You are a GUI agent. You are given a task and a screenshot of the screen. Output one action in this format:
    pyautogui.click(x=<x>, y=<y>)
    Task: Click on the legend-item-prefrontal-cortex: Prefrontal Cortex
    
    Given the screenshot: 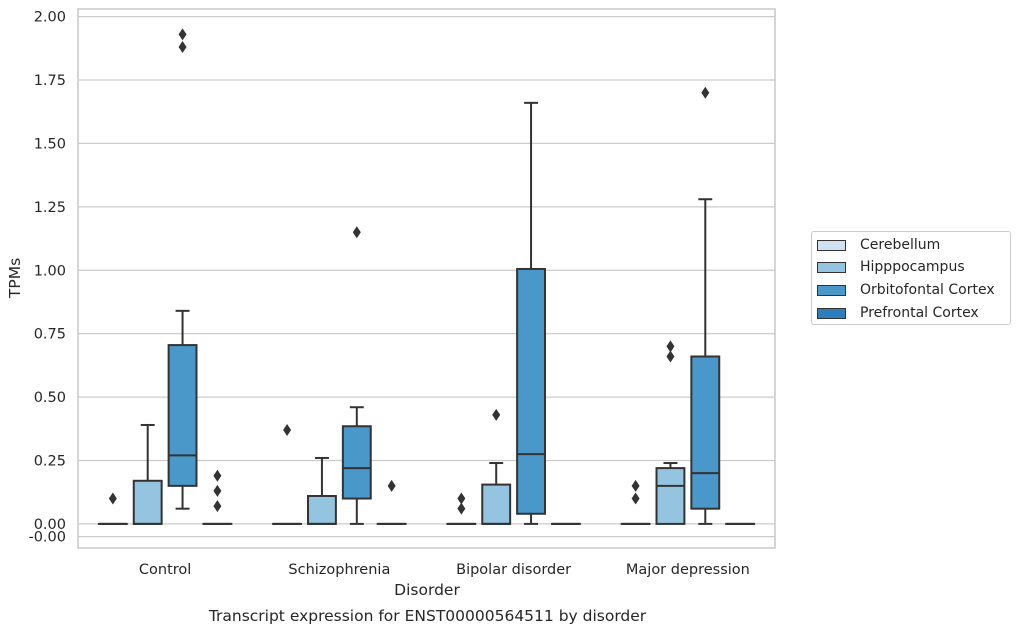 What is the action you would take?
    pyautogui.click(x=898, y=313)
    